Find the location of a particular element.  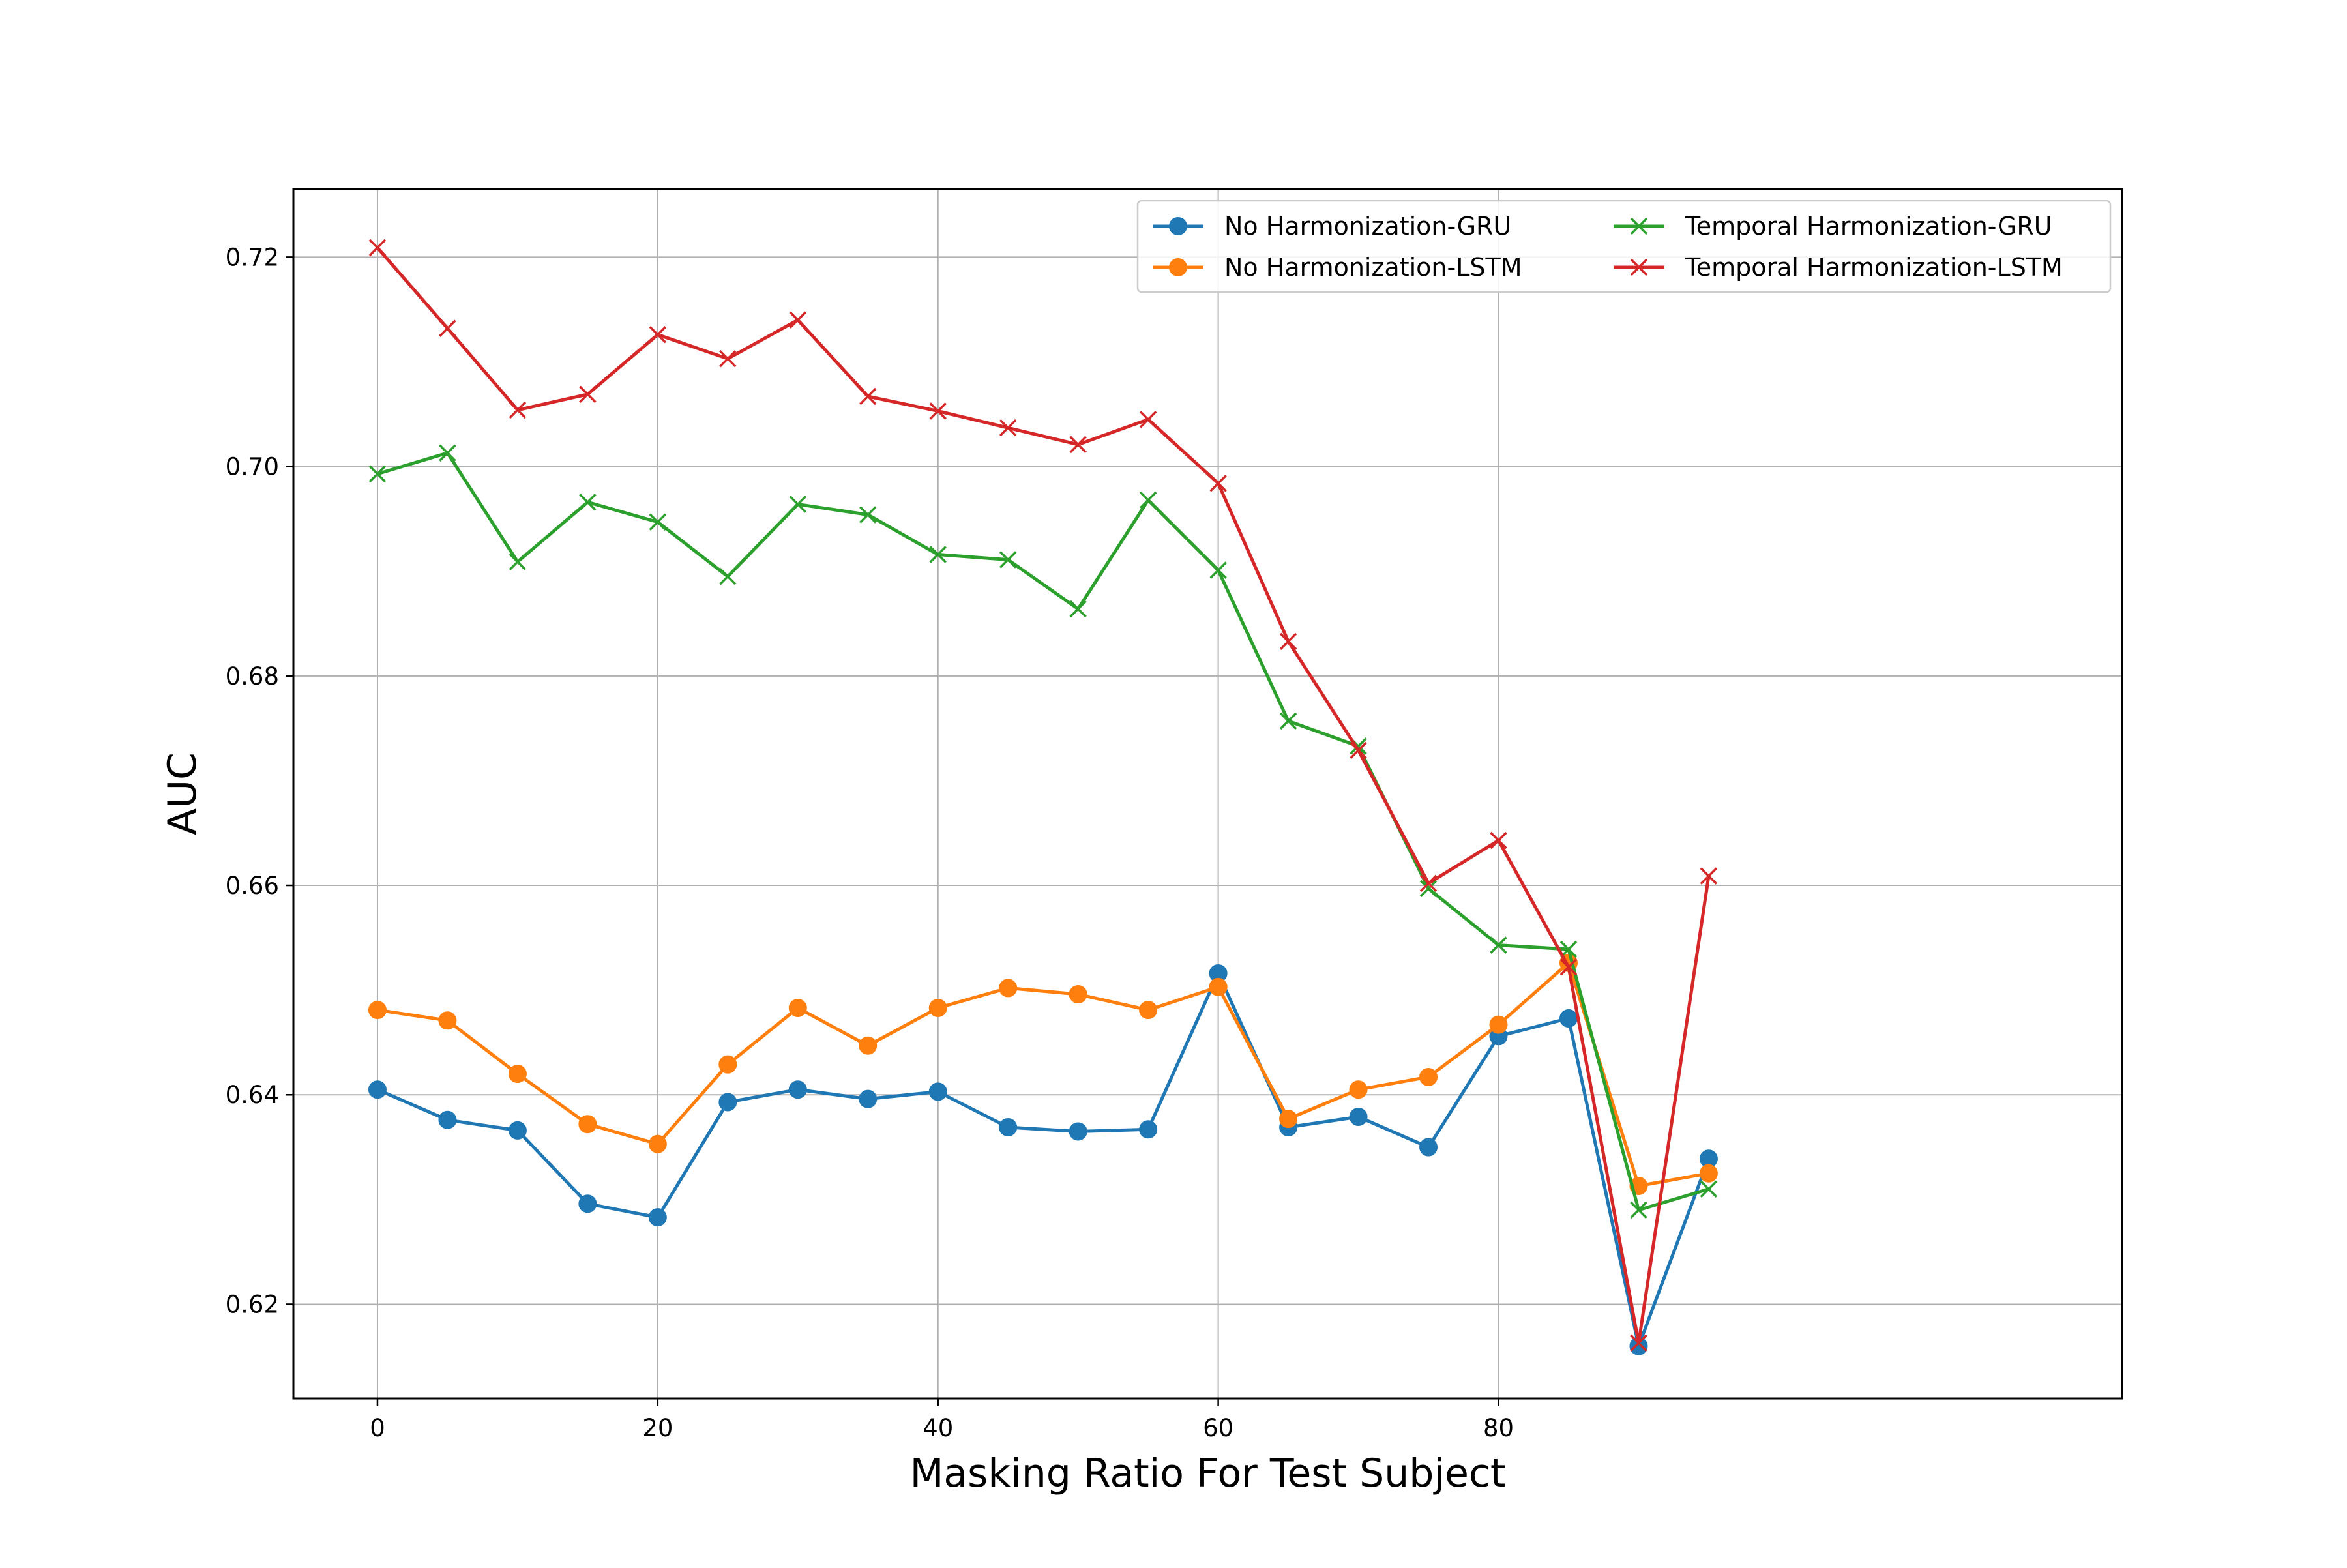

x-axis-label: Masking Ratio For Test Subject is located at coordinates (1208, 1474).